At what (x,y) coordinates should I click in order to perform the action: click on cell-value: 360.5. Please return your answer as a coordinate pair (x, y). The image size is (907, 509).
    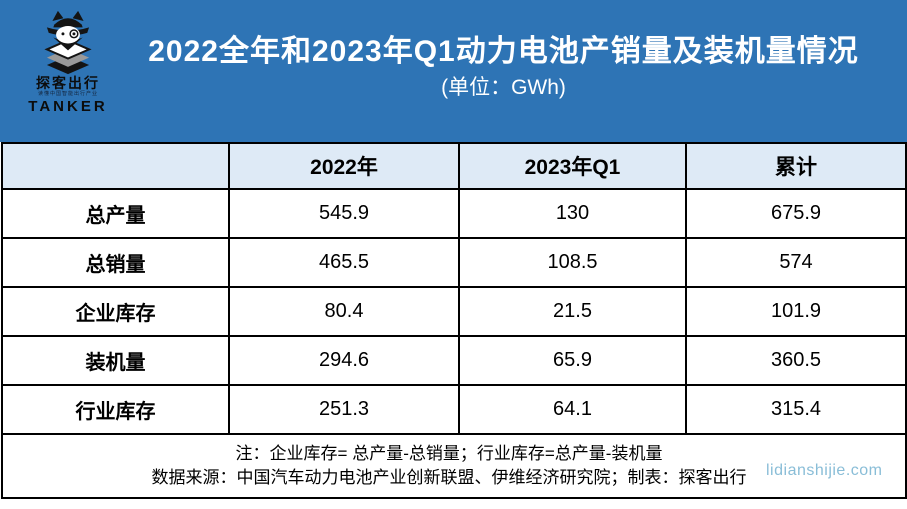
    Looking at the image, I should click on (796, 360).